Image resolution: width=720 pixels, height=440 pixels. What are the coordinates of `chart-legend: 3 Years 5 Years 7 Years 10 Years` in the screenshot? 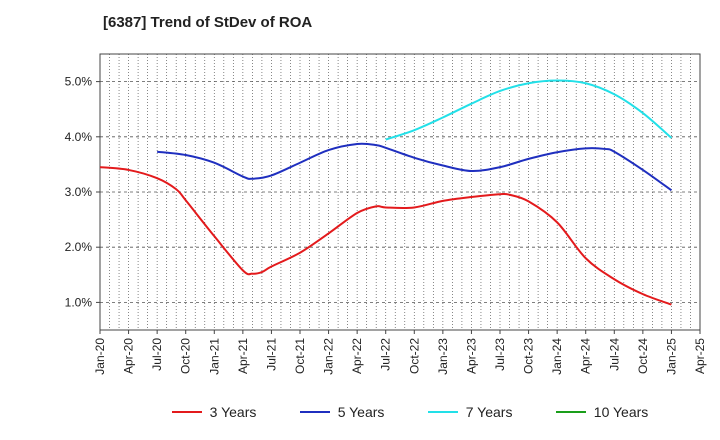 It's located at (410, 412).